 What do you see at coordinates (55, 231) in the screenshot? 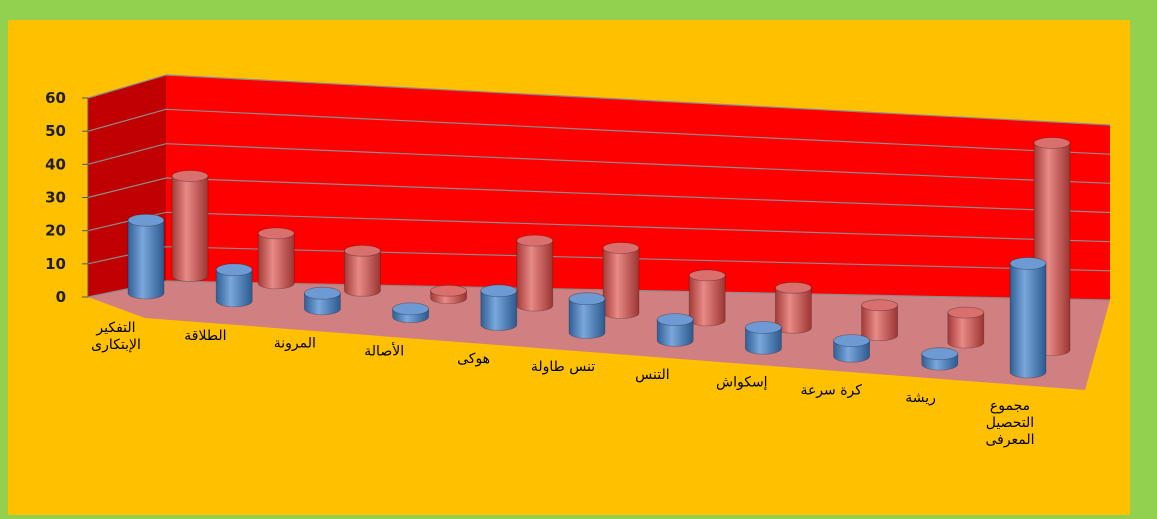
I see `y-tick-label: 20` at bounding box center [55, 231].